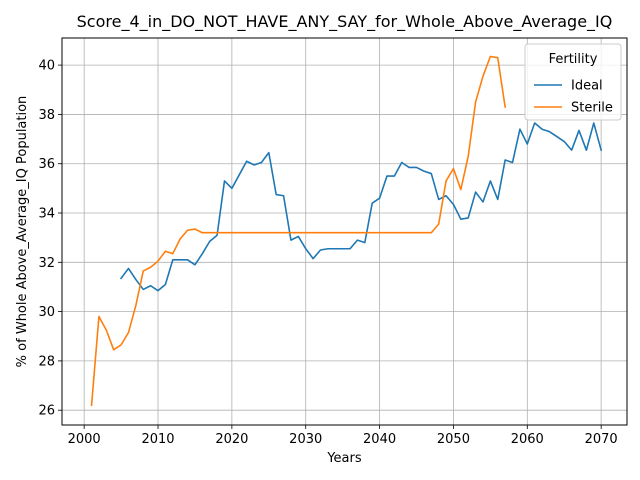 Image resolution: width=640 pixels, height=480 pixels. What do you see at coordinates (46, 164) in the screenshot?
I see `y-tick-label: 36` at bounding box center [46, 164].